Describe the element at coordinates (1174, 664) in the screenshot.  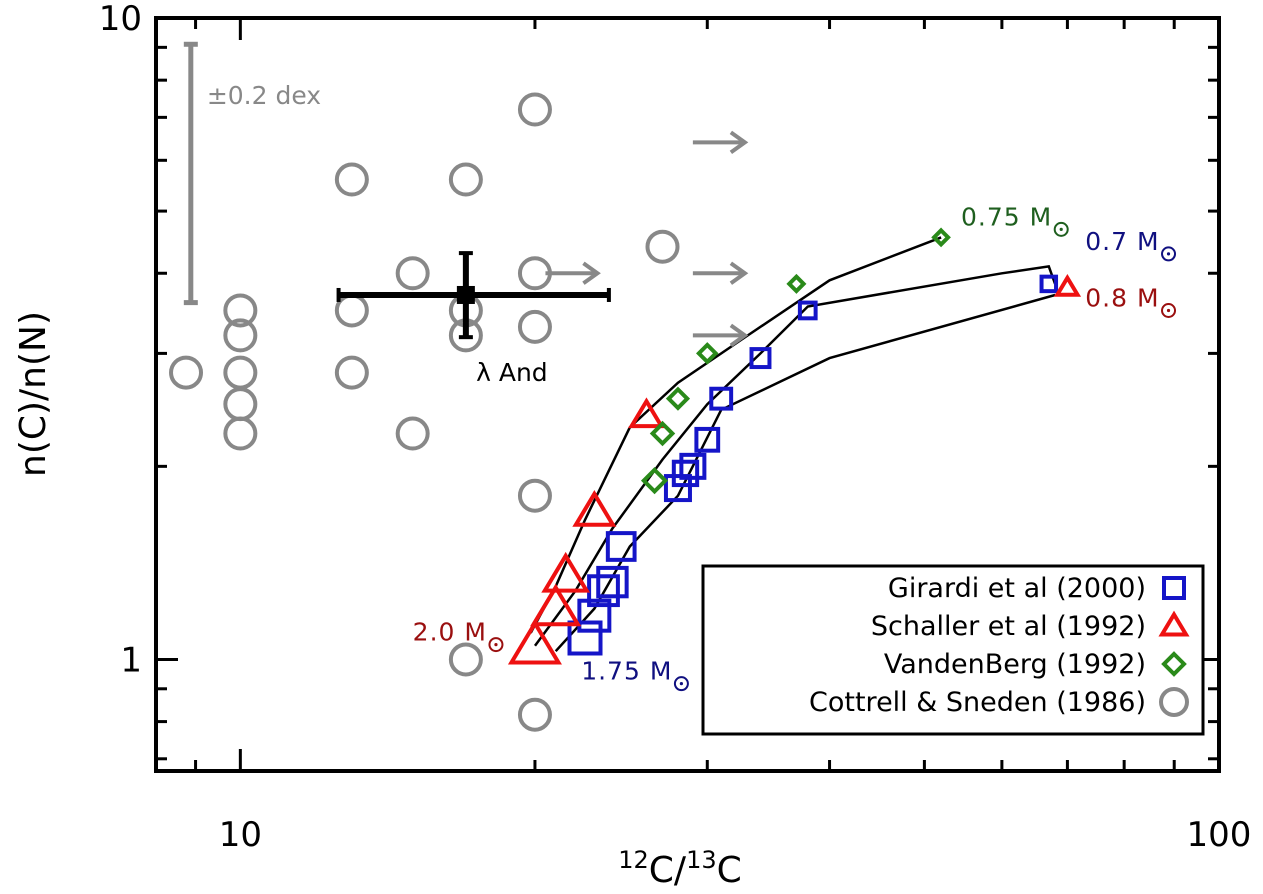
I see `legend-marker-diamond-icon` at that location.